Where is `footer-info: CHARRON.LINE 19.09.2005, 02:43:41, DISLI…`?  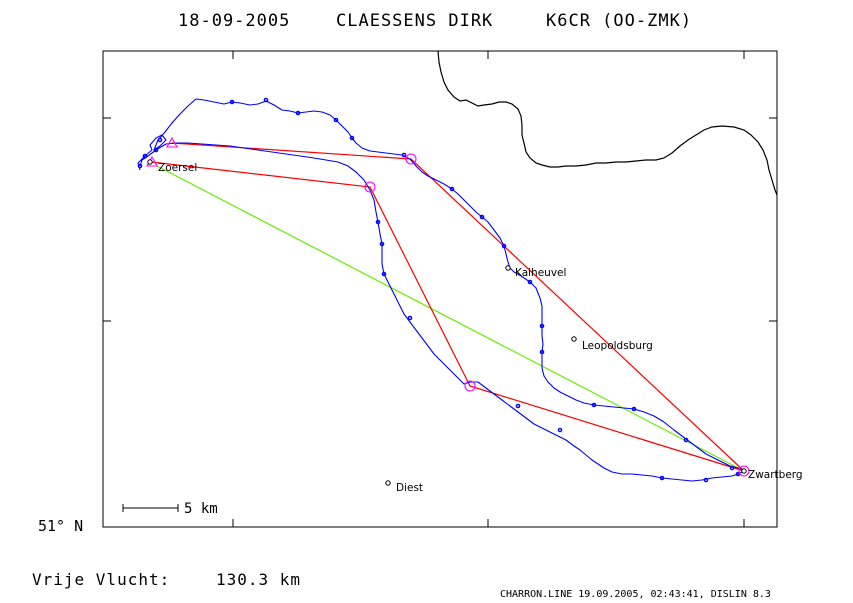 footer-info: CHARRON.LINE 19.09.2005, 02:43:41, DISLI… is located at coordinates (635, 594).